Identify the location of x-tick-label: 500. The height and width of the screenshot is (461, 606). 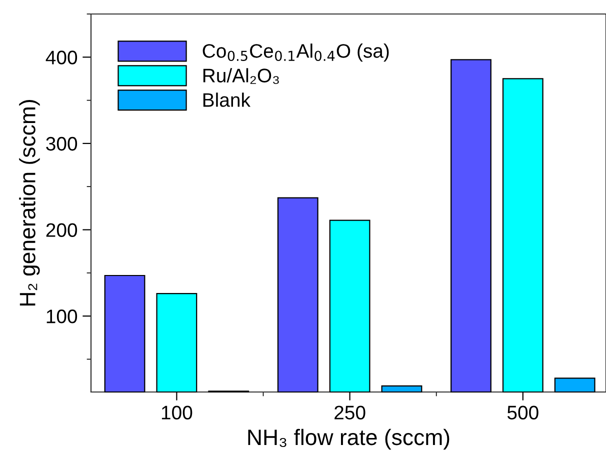
(522, 413).